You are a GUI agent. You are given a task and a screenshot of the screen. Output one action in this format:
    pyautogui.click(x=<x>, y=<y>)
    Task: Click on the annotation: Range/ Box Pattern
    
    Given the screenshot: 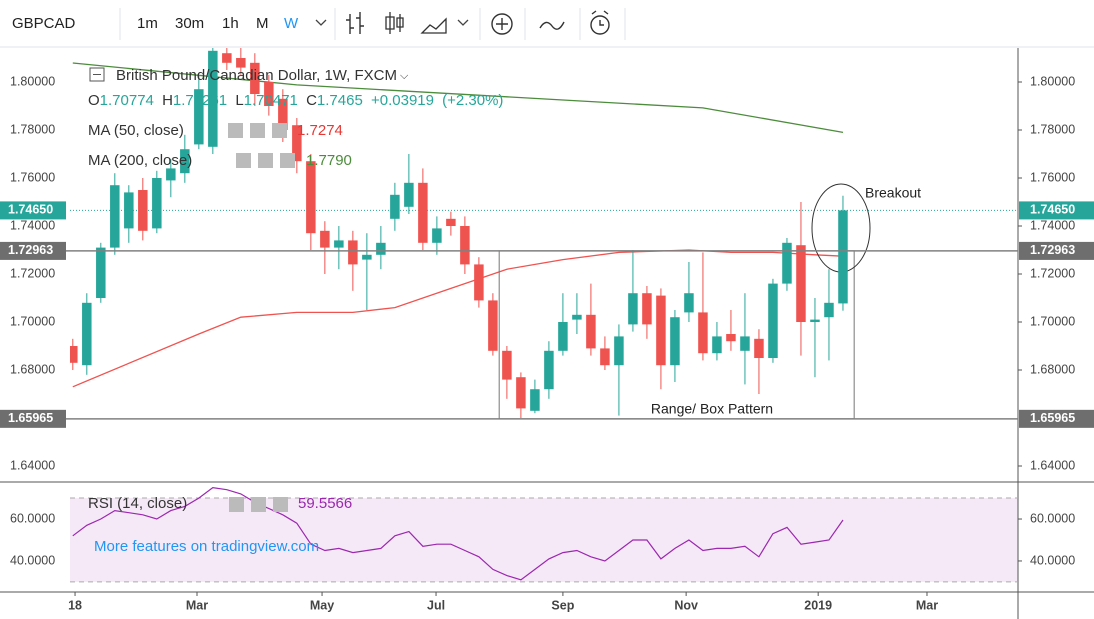 What is the action you would take?
    pyautogui.click(x=712, y=409)
    